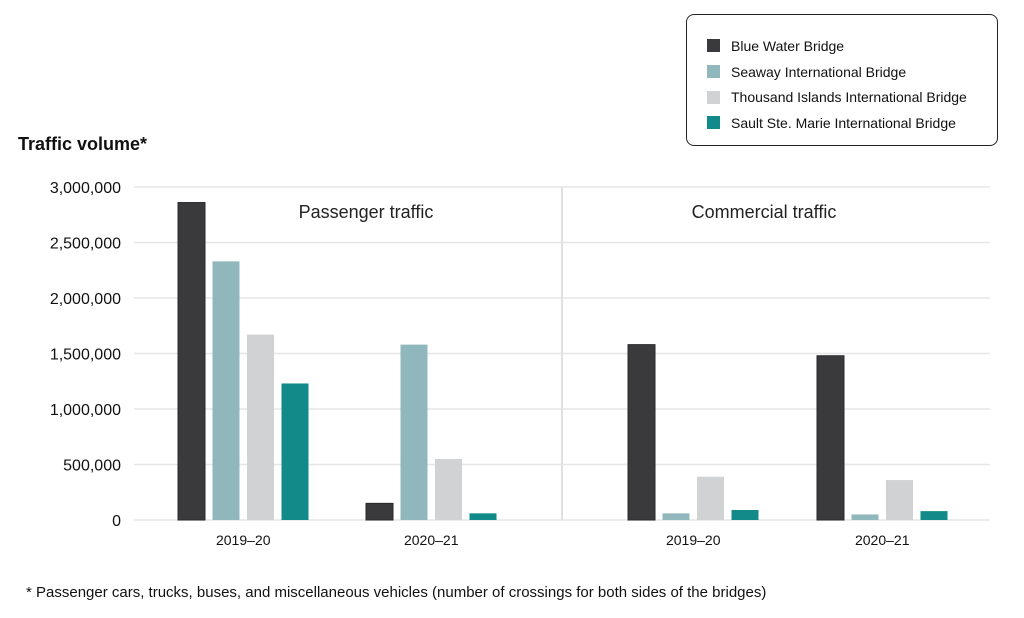  What do you see at coordinates (85, 410) in the screenshot?
I see `y-tick-label: 1,000,000` at bounding box center [85, 410].